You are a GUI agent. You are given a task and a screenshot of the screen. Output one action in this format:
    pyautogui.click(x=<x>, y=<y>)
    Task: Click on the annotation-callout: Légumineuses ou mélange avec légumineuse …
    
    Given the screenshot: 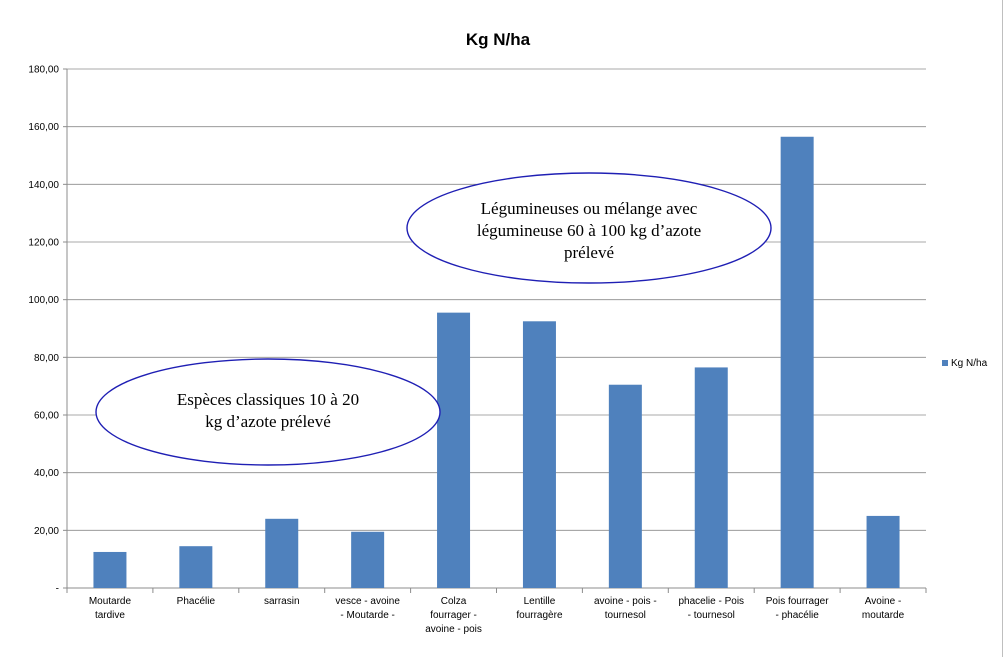 What is the action you would take?
    pyautogui.click(x=589, y=228)
    